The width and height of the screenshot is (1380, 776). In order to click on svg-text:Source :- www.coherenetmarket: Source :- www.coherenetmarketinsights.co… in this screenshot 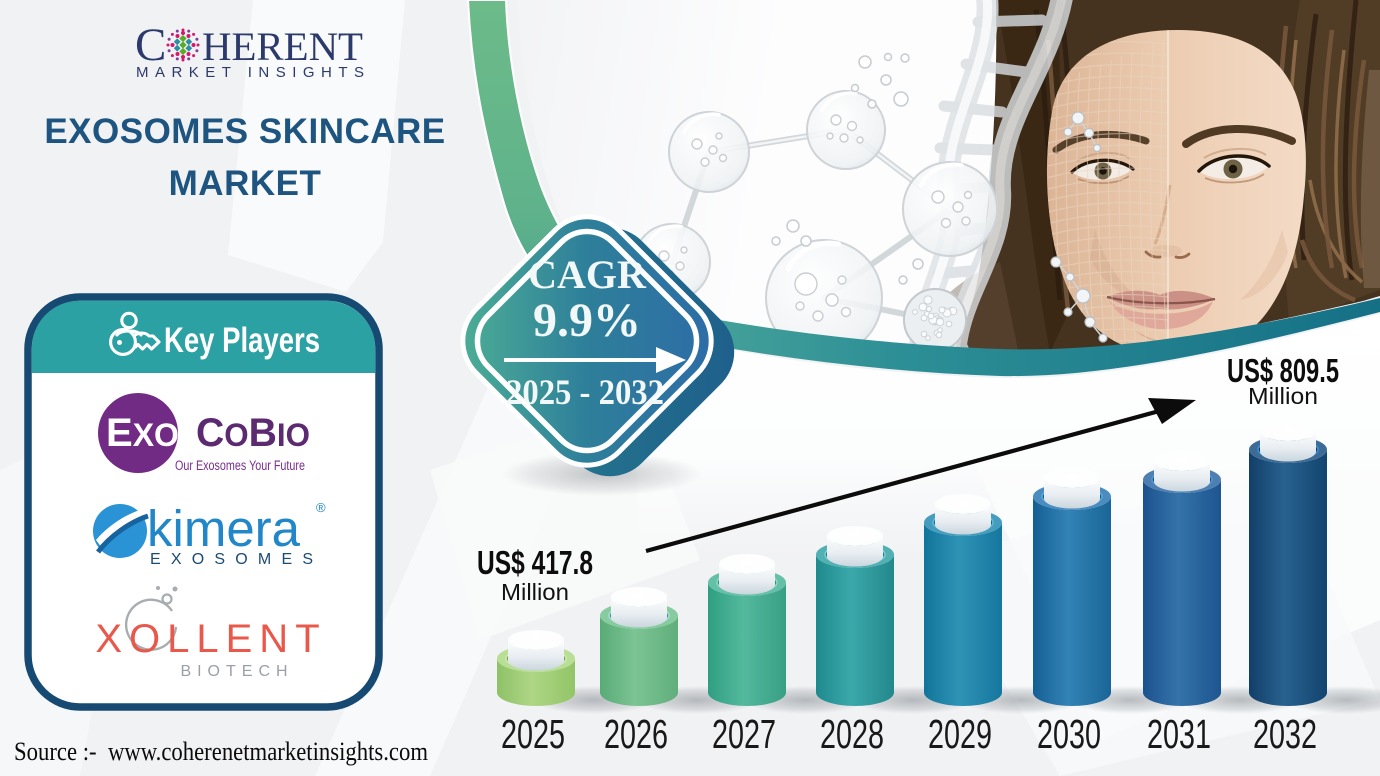, I will do `click(221, 751)`.